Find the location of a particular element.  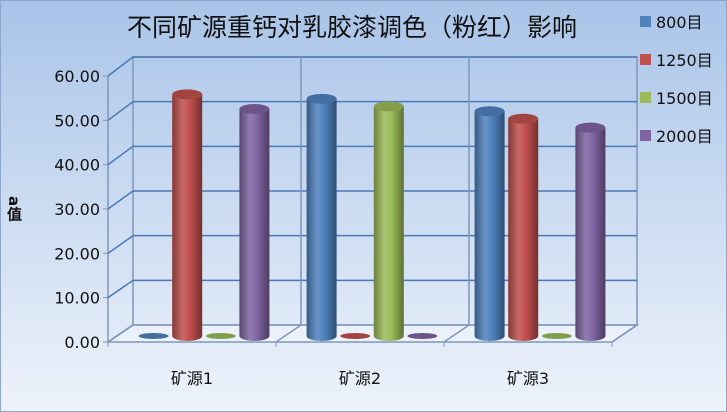

bar-矿源2-1500目 is located at coordinates (388, 221).